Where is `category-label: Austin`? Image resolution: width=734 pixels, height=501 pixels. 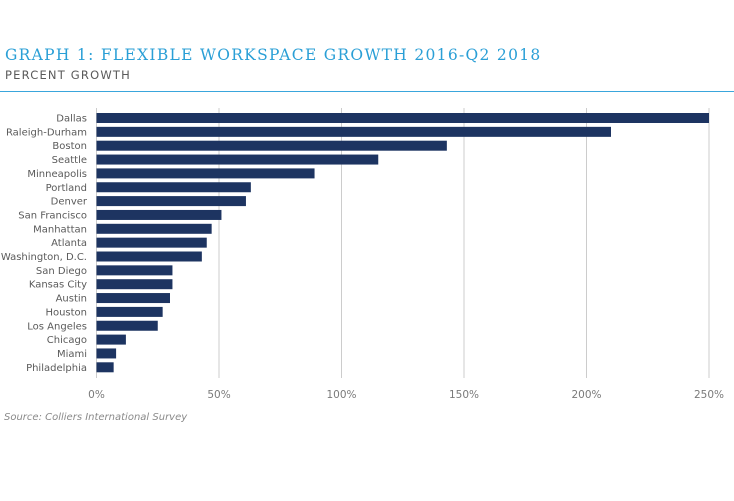
category-label: Austin is located at coordinates (71, 299).